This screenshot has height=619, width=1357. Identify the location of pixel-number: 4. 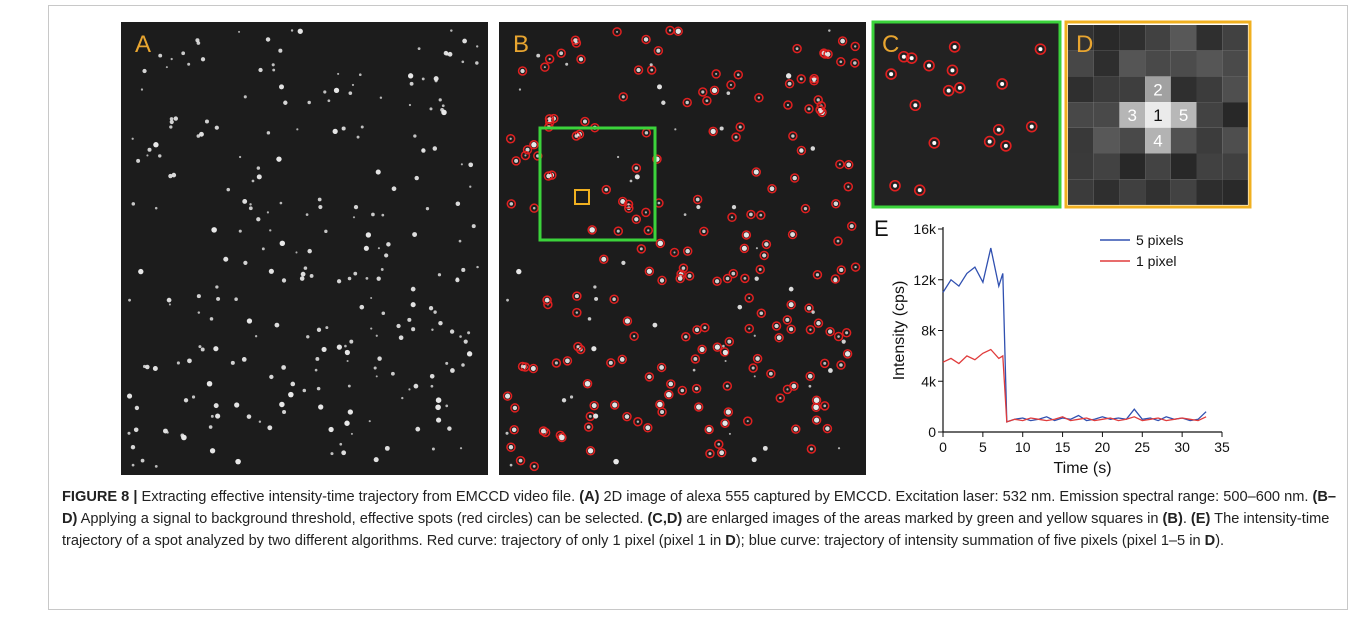
(1157, 141).